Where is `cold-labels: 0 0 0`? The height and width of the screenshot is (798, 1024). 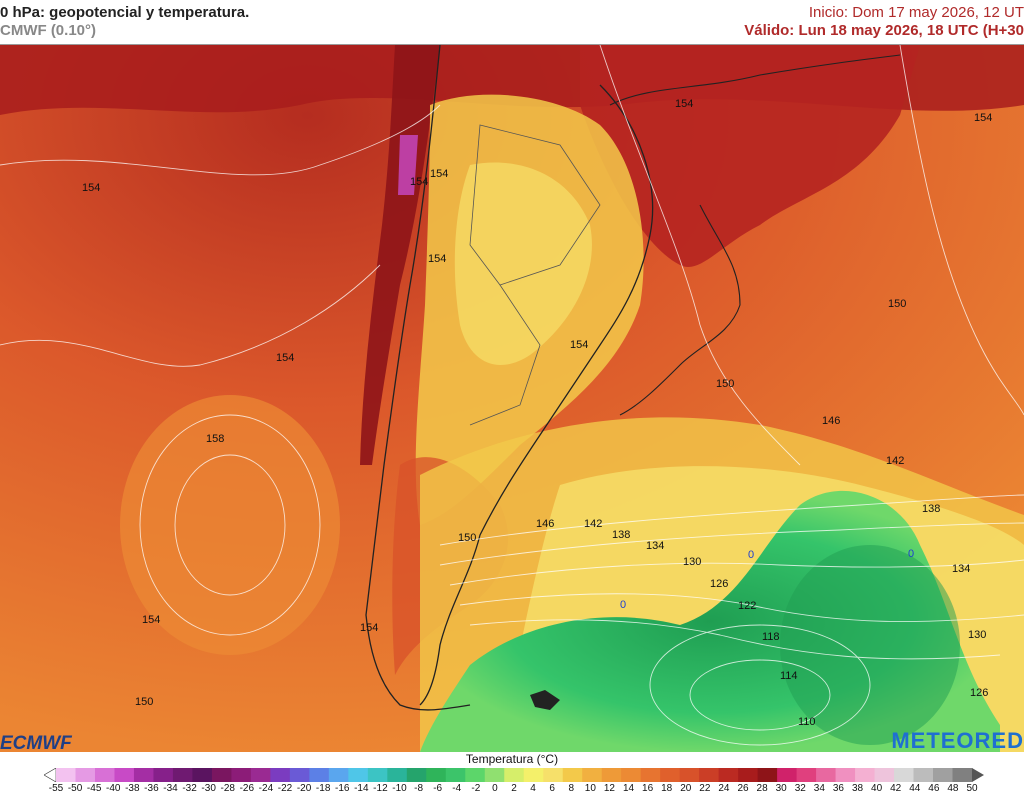
cold-labels: 0 0 0 is located at coordinates (767, 579).